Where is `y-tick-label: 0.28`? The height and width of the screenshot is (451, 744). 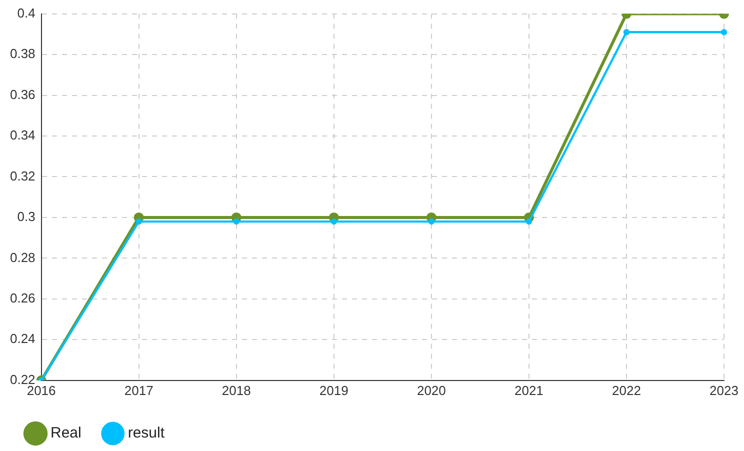 y-tick-label: 0.28 is located at coordinates (23, 257).